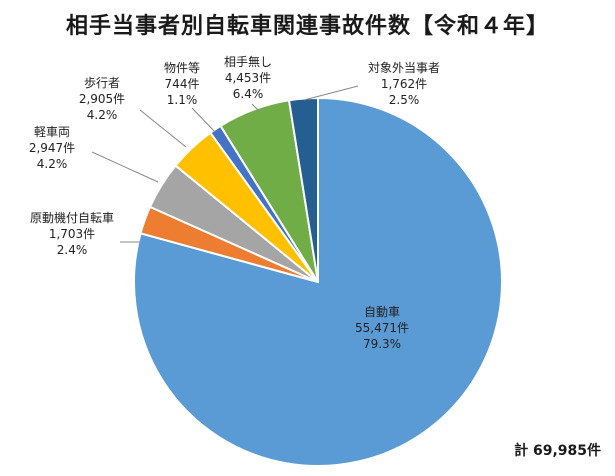 This screenshot has width=615, height=476. What do you see at coordinates (248, 94) in the screenshot?
I see `slice-label-5-2: 6.4%` at bounding box center [248, 94].